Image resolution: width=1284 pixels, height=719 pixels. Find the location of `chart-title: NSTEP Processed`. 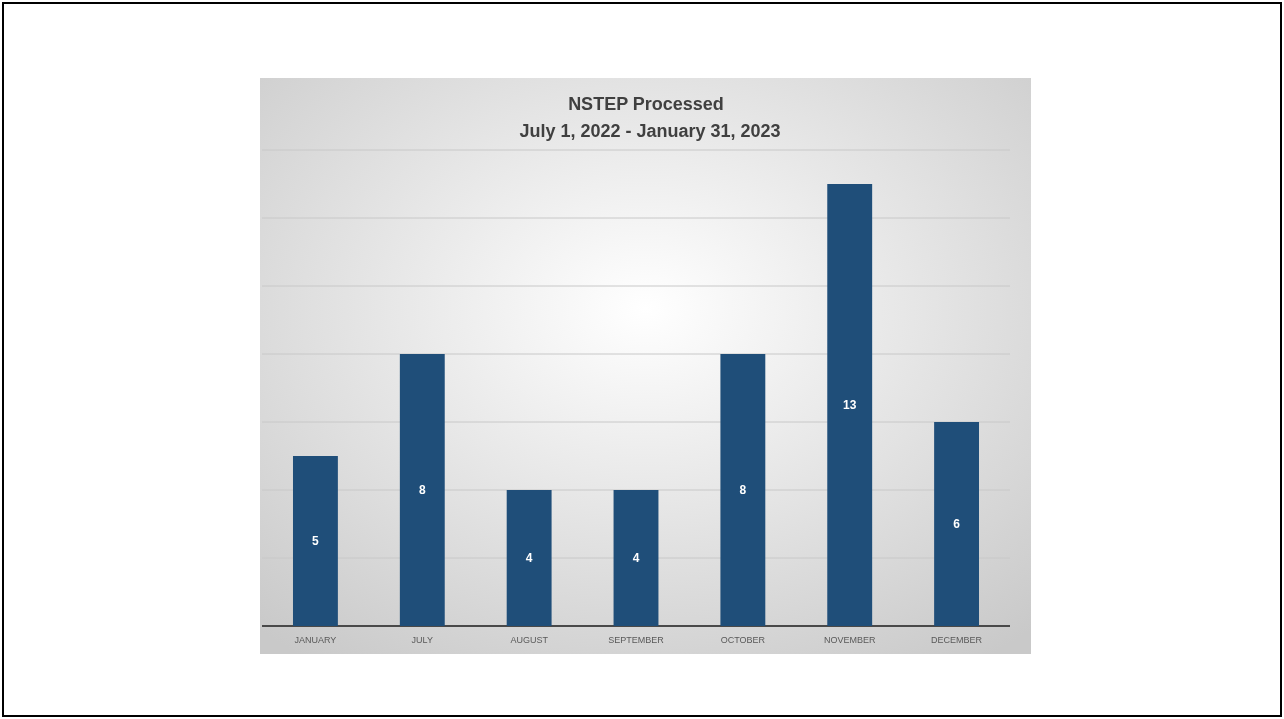

chart-title: NSTEP Processed is located at coordinates (646, 104).